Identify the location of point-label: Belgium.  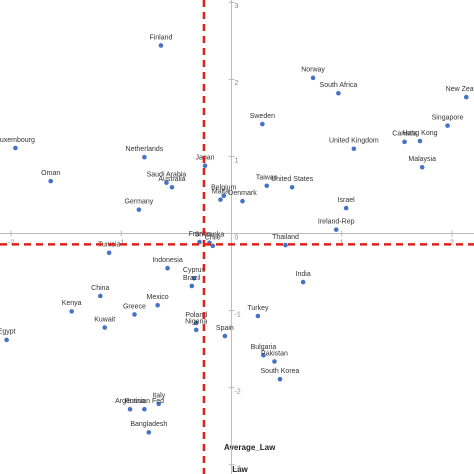
(223, 188).